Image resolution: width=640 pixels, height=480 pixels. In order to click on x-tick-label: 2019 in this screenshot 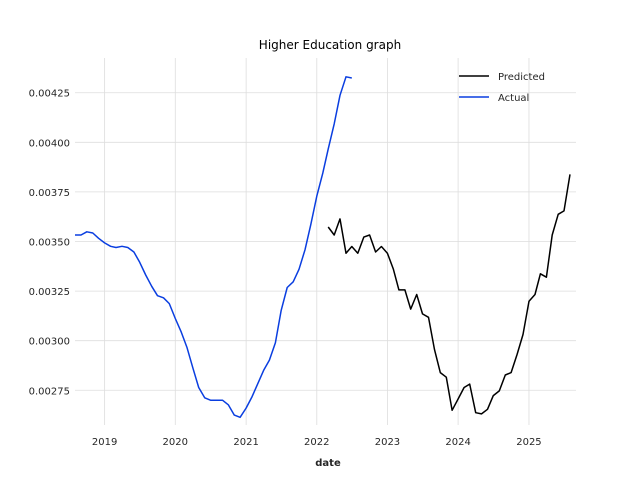, I will do `click(104, 442)`.